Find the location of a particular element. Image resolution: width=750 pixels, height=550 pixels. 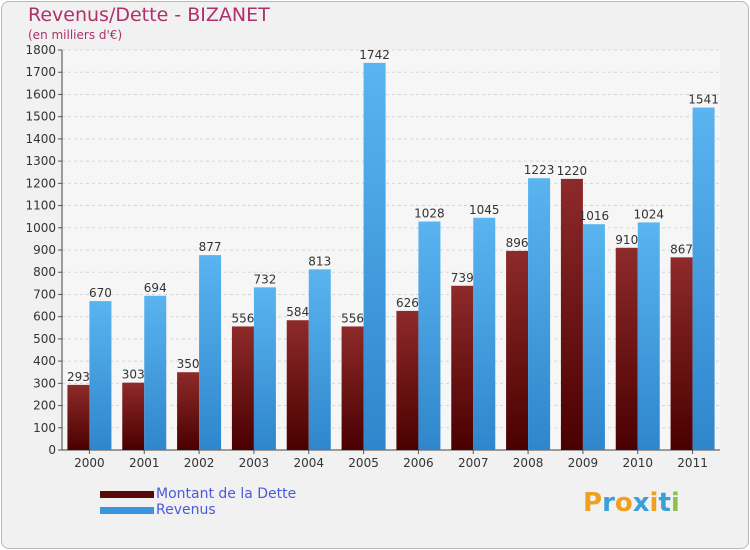

debt-value-label: 584 is located at coordinates (297, 312).